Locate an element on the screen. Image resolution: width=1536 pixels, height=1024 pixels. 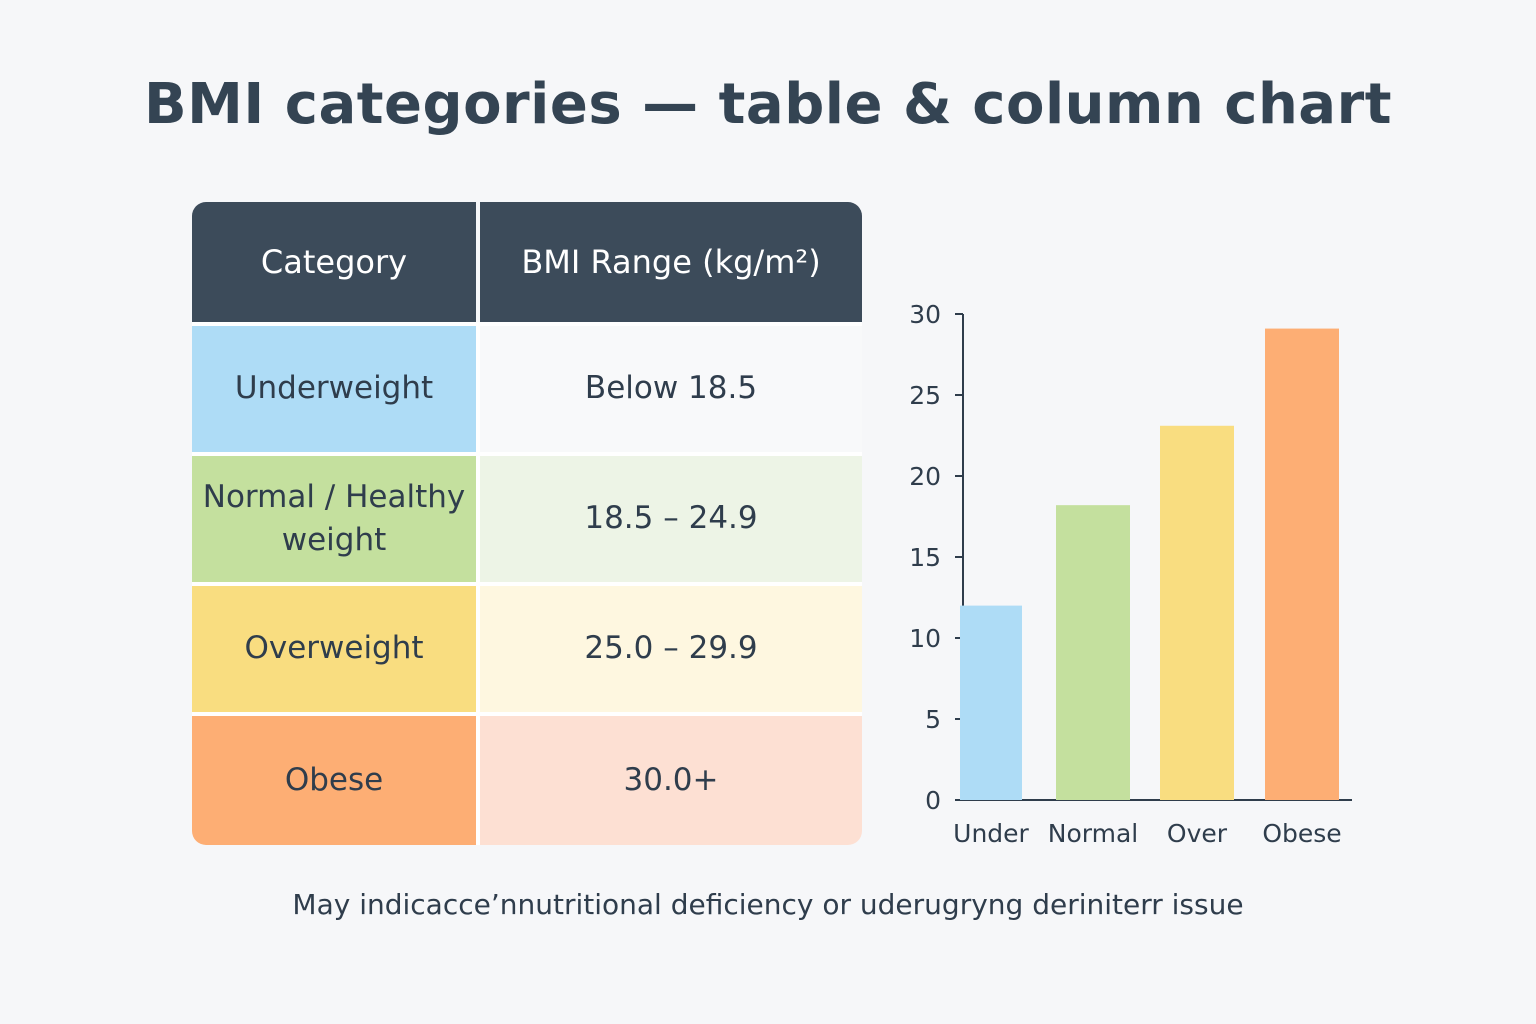
y-tick-label-20: 20 is located at coordinates (925, 476).